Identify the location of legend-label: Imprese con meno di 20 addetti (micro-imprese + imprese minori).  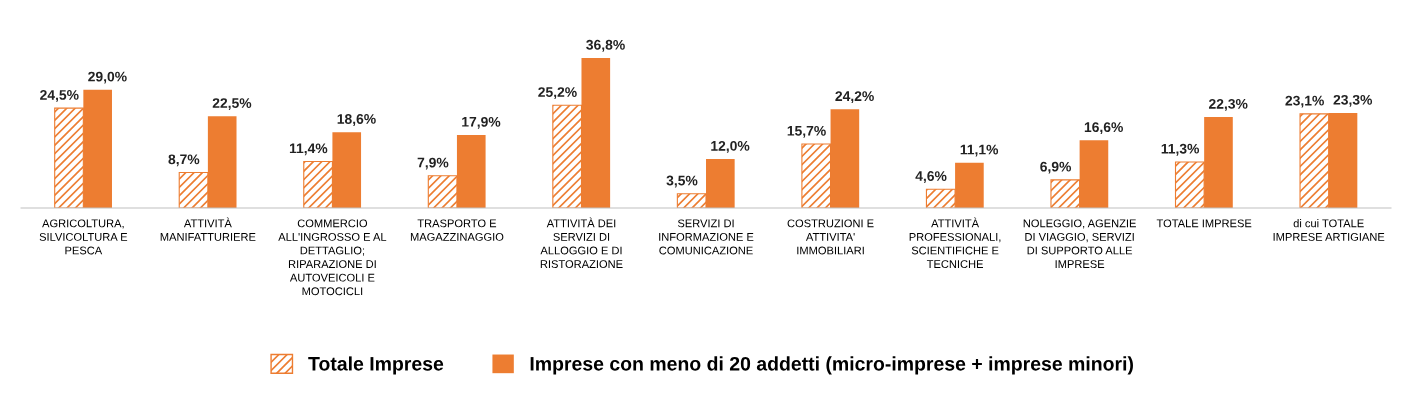
(831, 365).